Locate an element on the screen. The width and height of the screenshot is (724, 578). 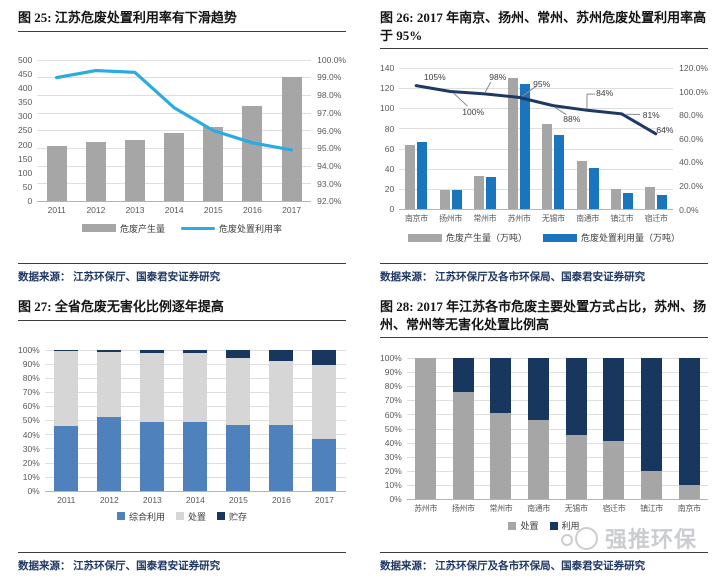
x-tick-label: 无锡市 is located at coordinates (576, 509).